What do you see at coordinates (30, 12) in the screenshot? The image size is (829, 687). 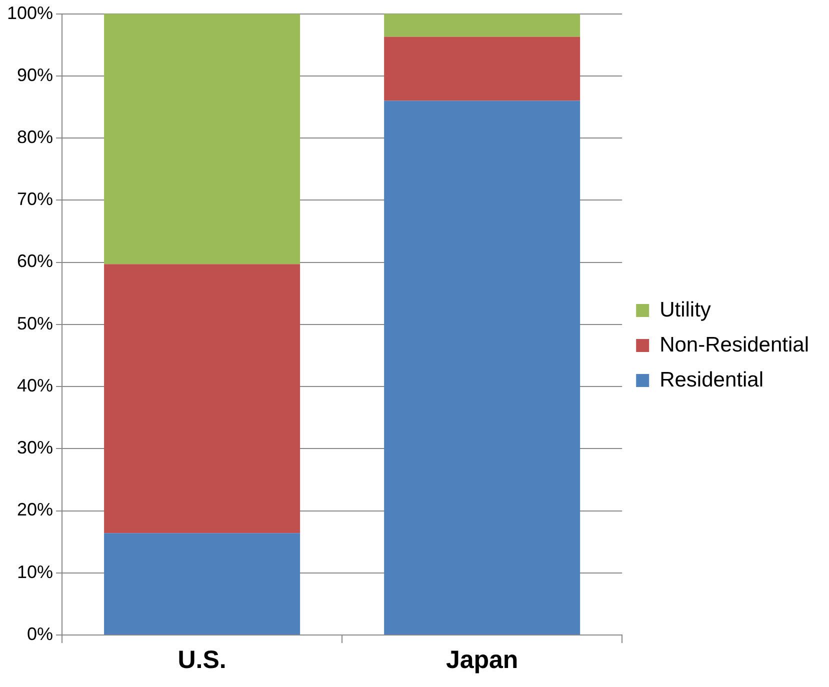 I see `y-tick-label: 100%` at bounding box center [30, 12].